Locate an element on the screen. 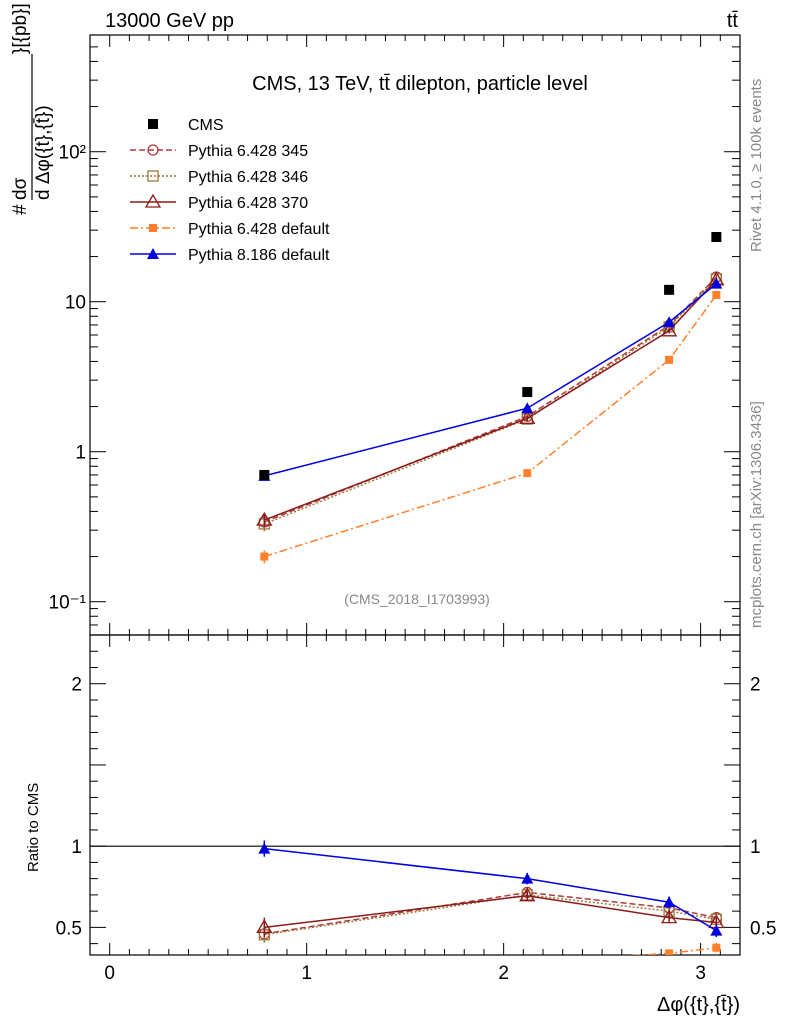 The width and height of the screenshot is (786, 1024). legend-label-1: Pythia 6.428 345 is located at coordinates (248, 151).